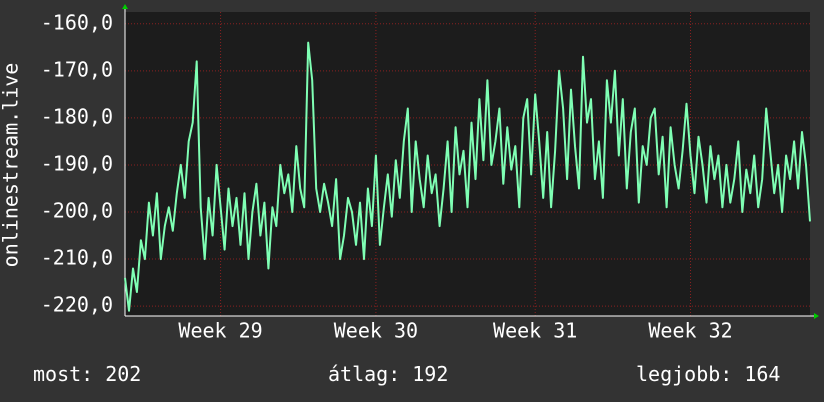  I want to click on y-tick-label: -170,0, so click(77, 69).